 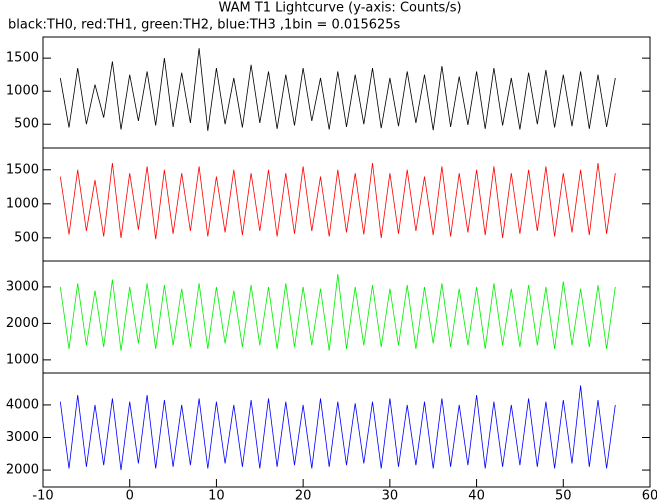 What do you see at coordinates (339, 8) in the screenshot?
I see `chart-title: WAM T1 Lightcurve (y-axis: Counts/s)` at bounding box center [339, 8].